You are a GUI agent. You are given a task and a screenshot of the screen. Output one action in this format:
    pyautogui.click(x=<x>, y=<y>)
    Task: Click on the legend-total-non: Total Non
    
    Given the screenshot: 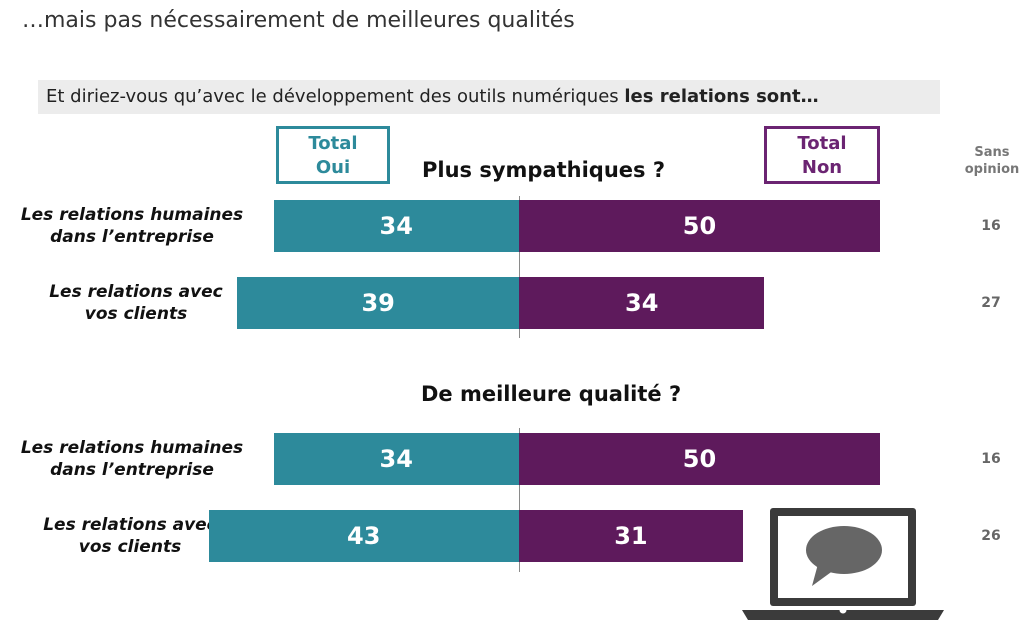 What is the action you would take?
    pyautogui.click(x=822, y=155)
    